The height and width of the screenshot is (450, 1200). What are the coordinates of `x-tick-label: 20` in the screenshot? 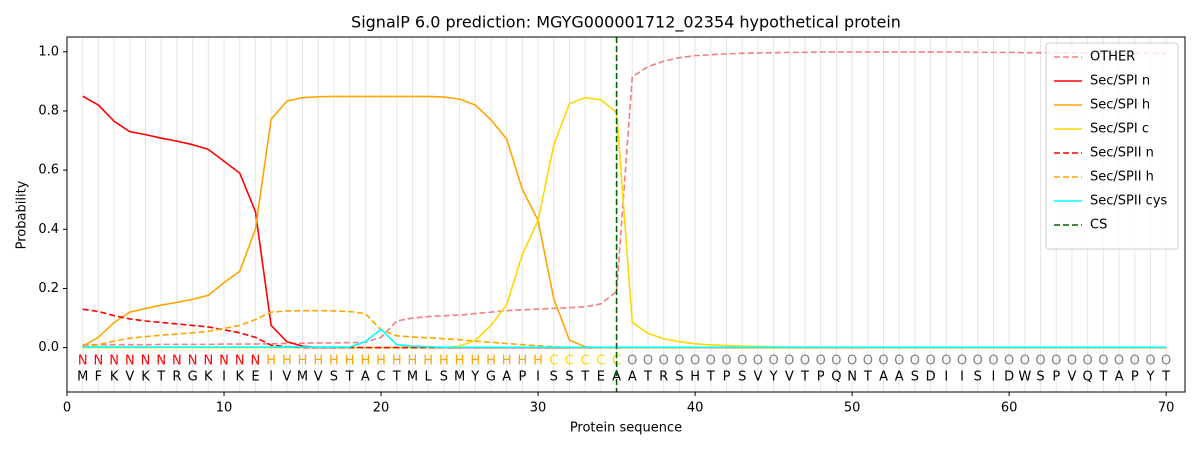 It's located at (381, 408).